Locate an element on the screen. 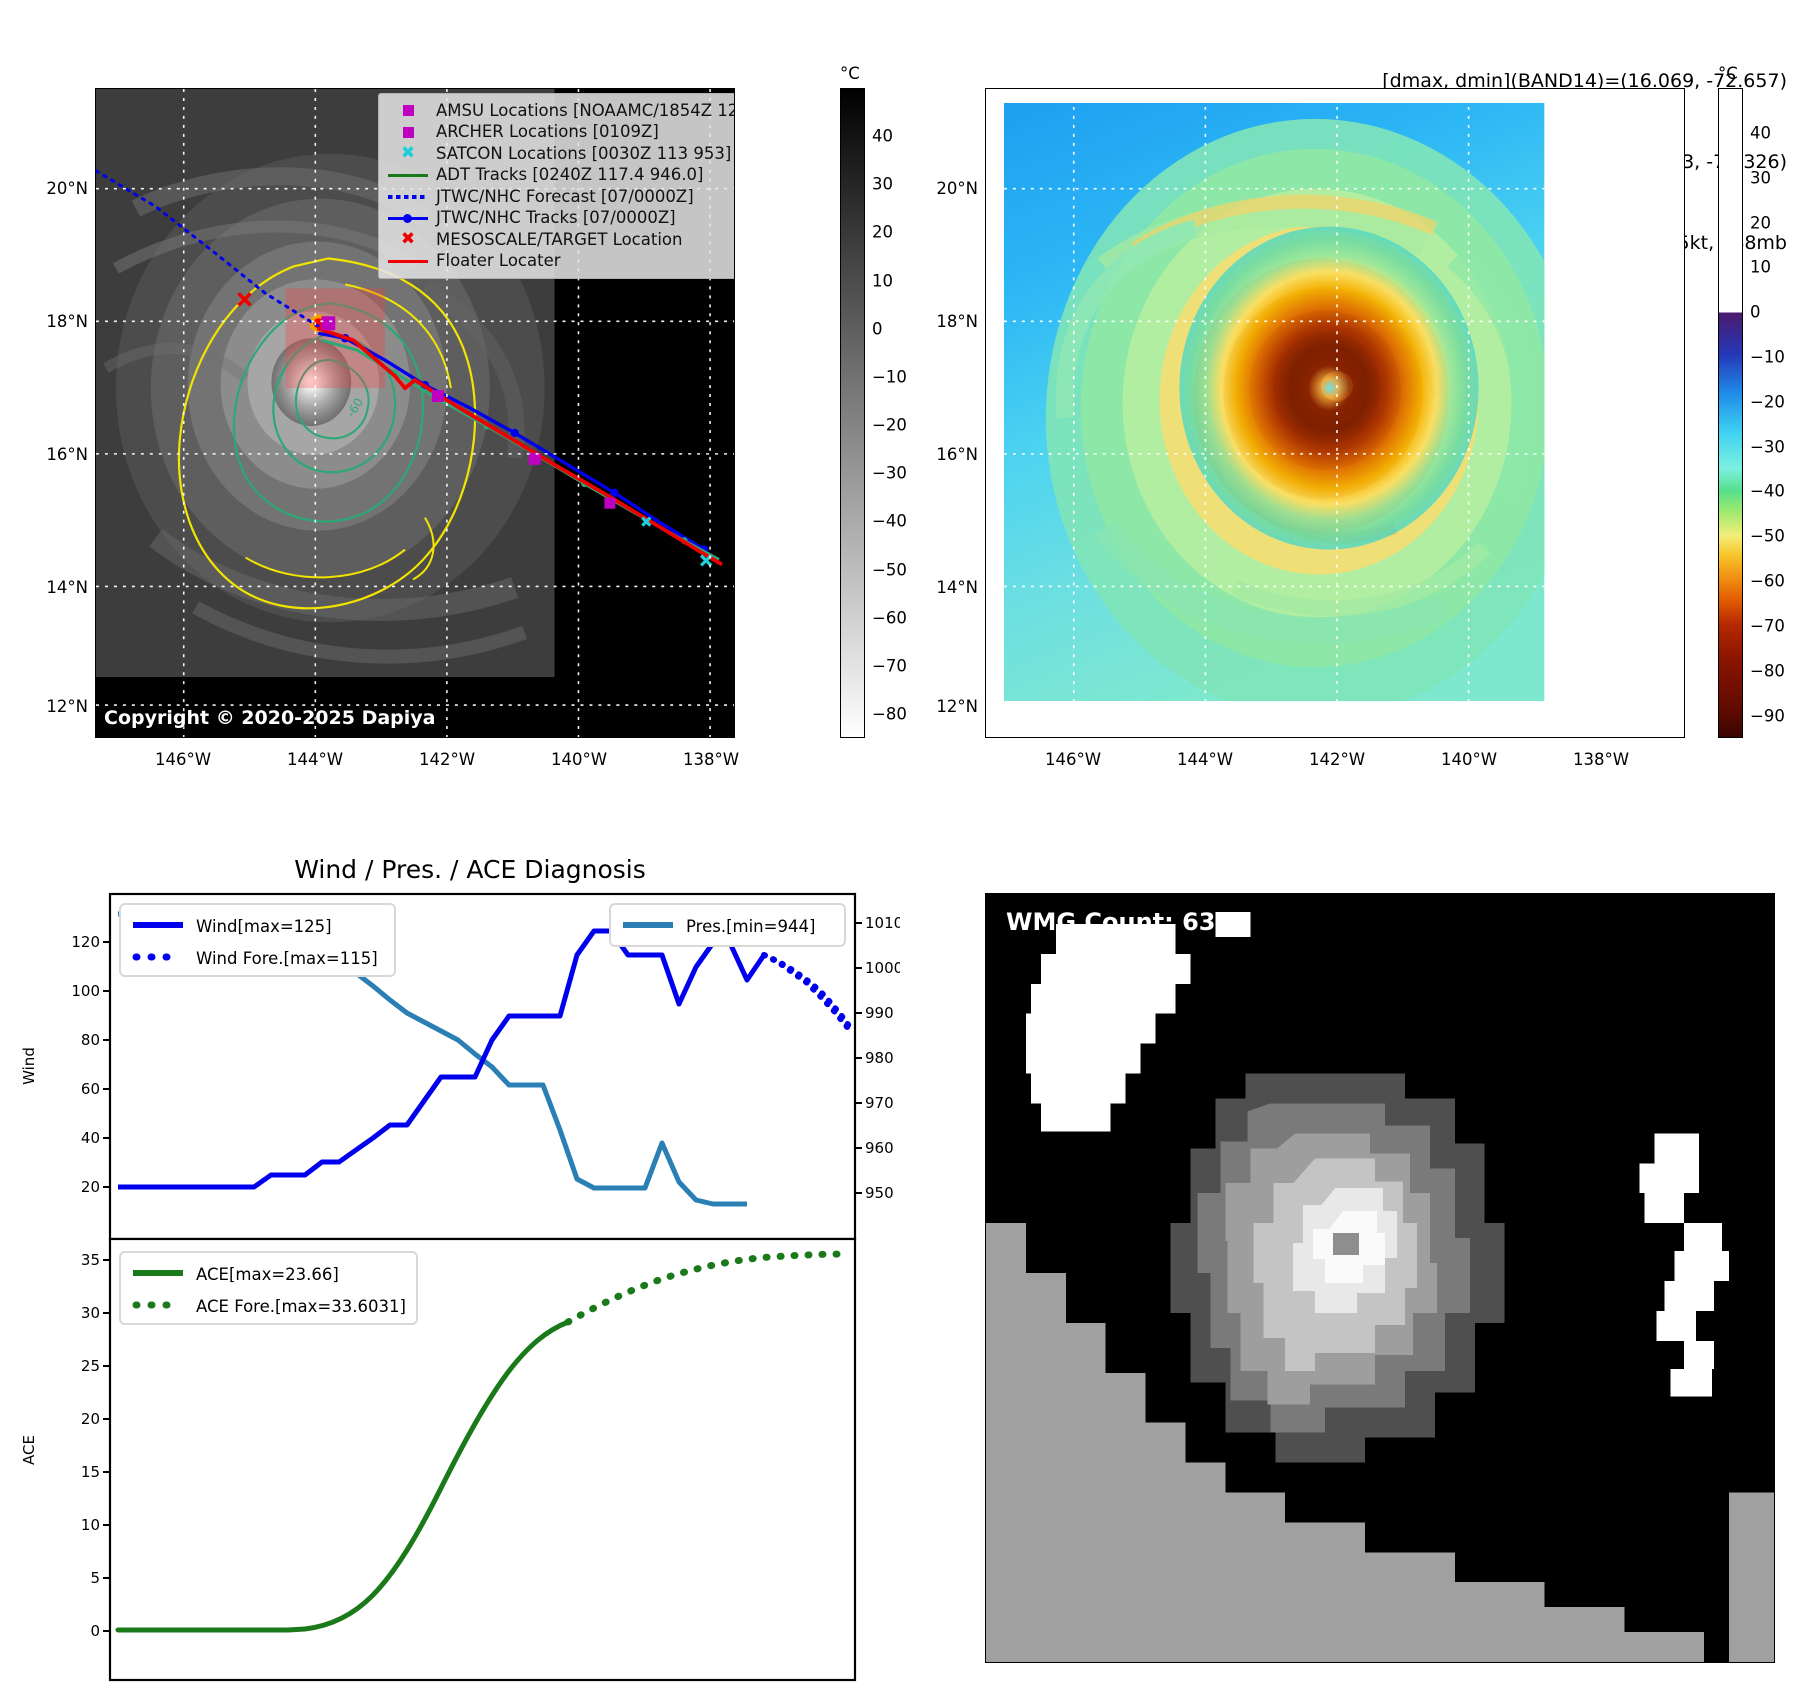 This screenshot has width=1797, height=1690. ir-colorbar is located at coordinates (852, 413).